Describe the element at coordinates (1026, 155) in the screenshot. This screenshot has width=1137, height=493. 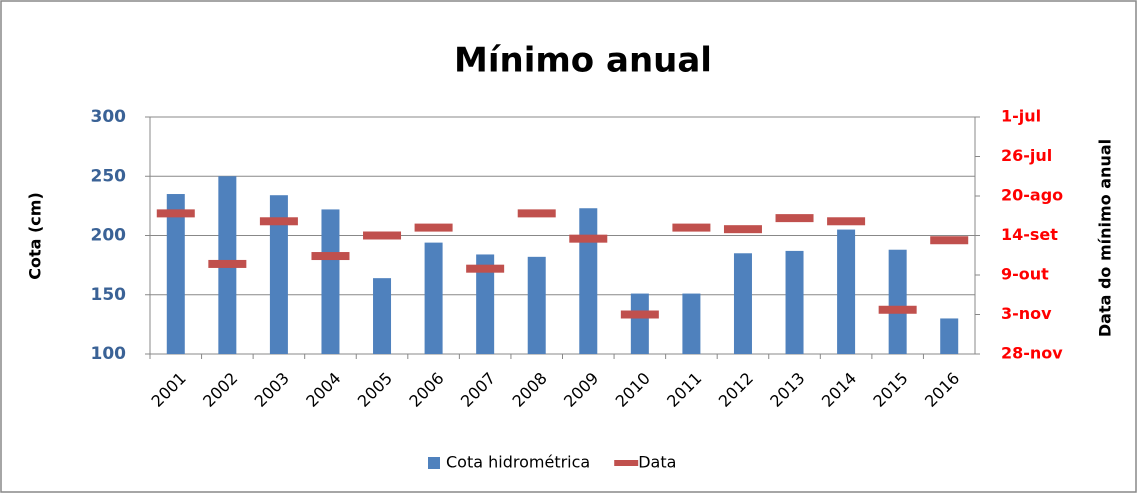
I see `y2-tick-label: 26-jul` at that location.